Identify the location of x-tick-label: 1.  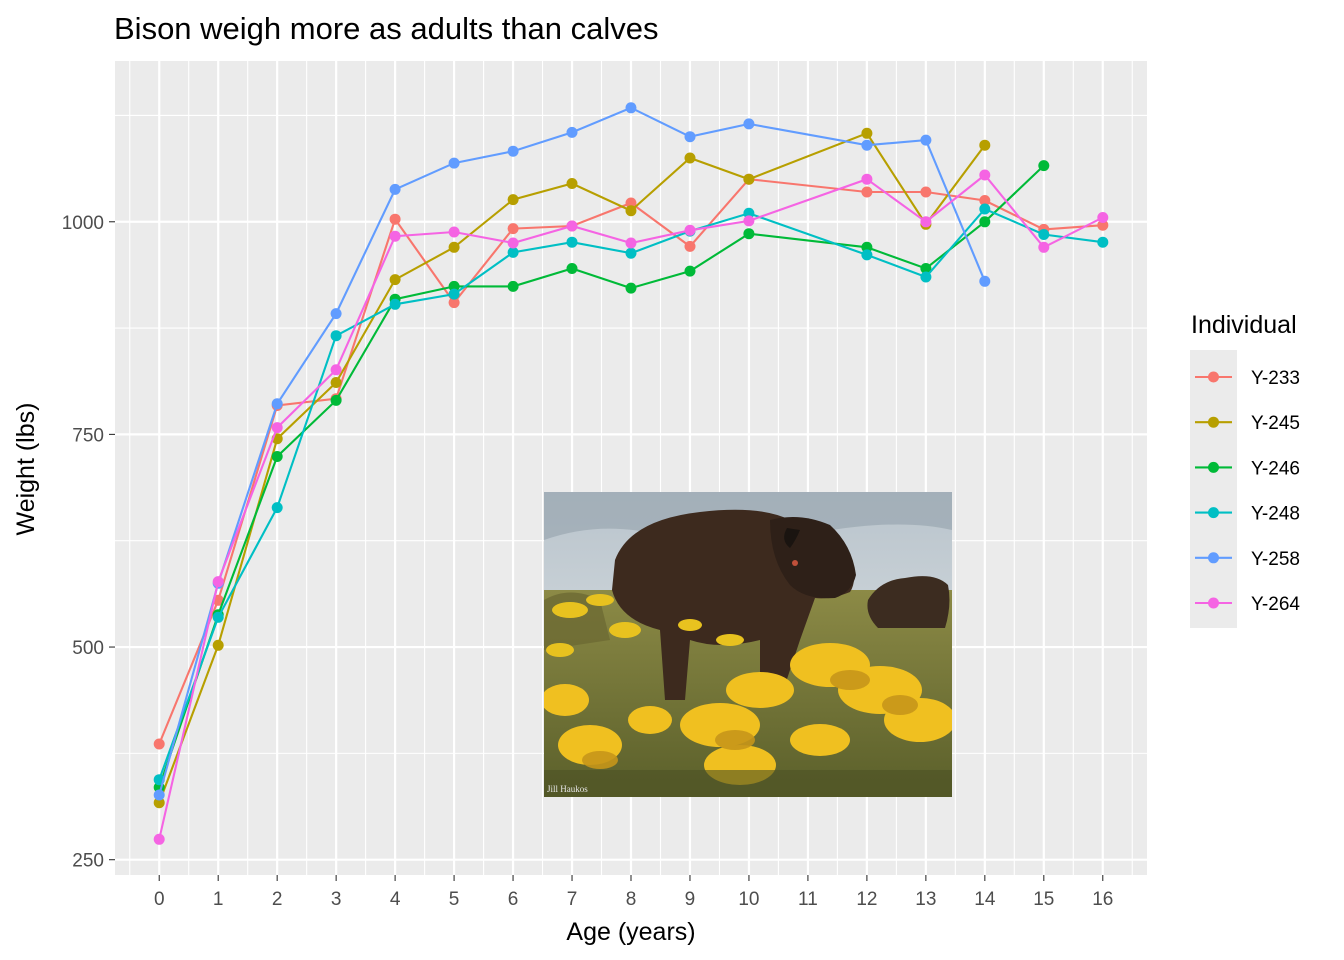
(218, 899).